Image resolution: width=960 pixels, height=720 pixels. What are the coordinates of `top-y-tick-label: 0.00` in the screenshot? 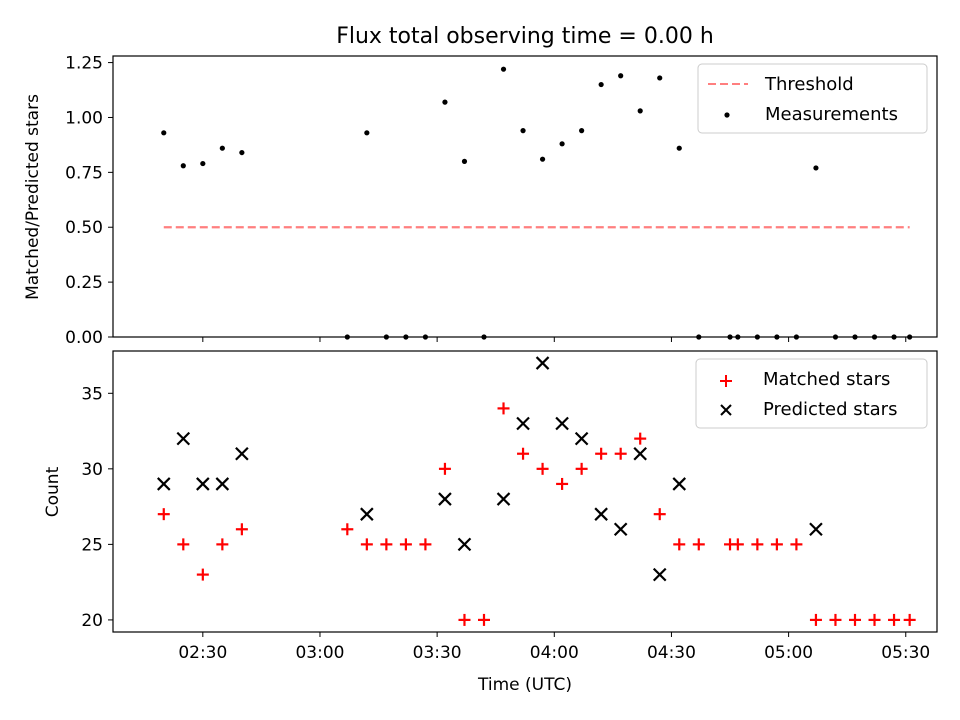 It's located at (84, 338).